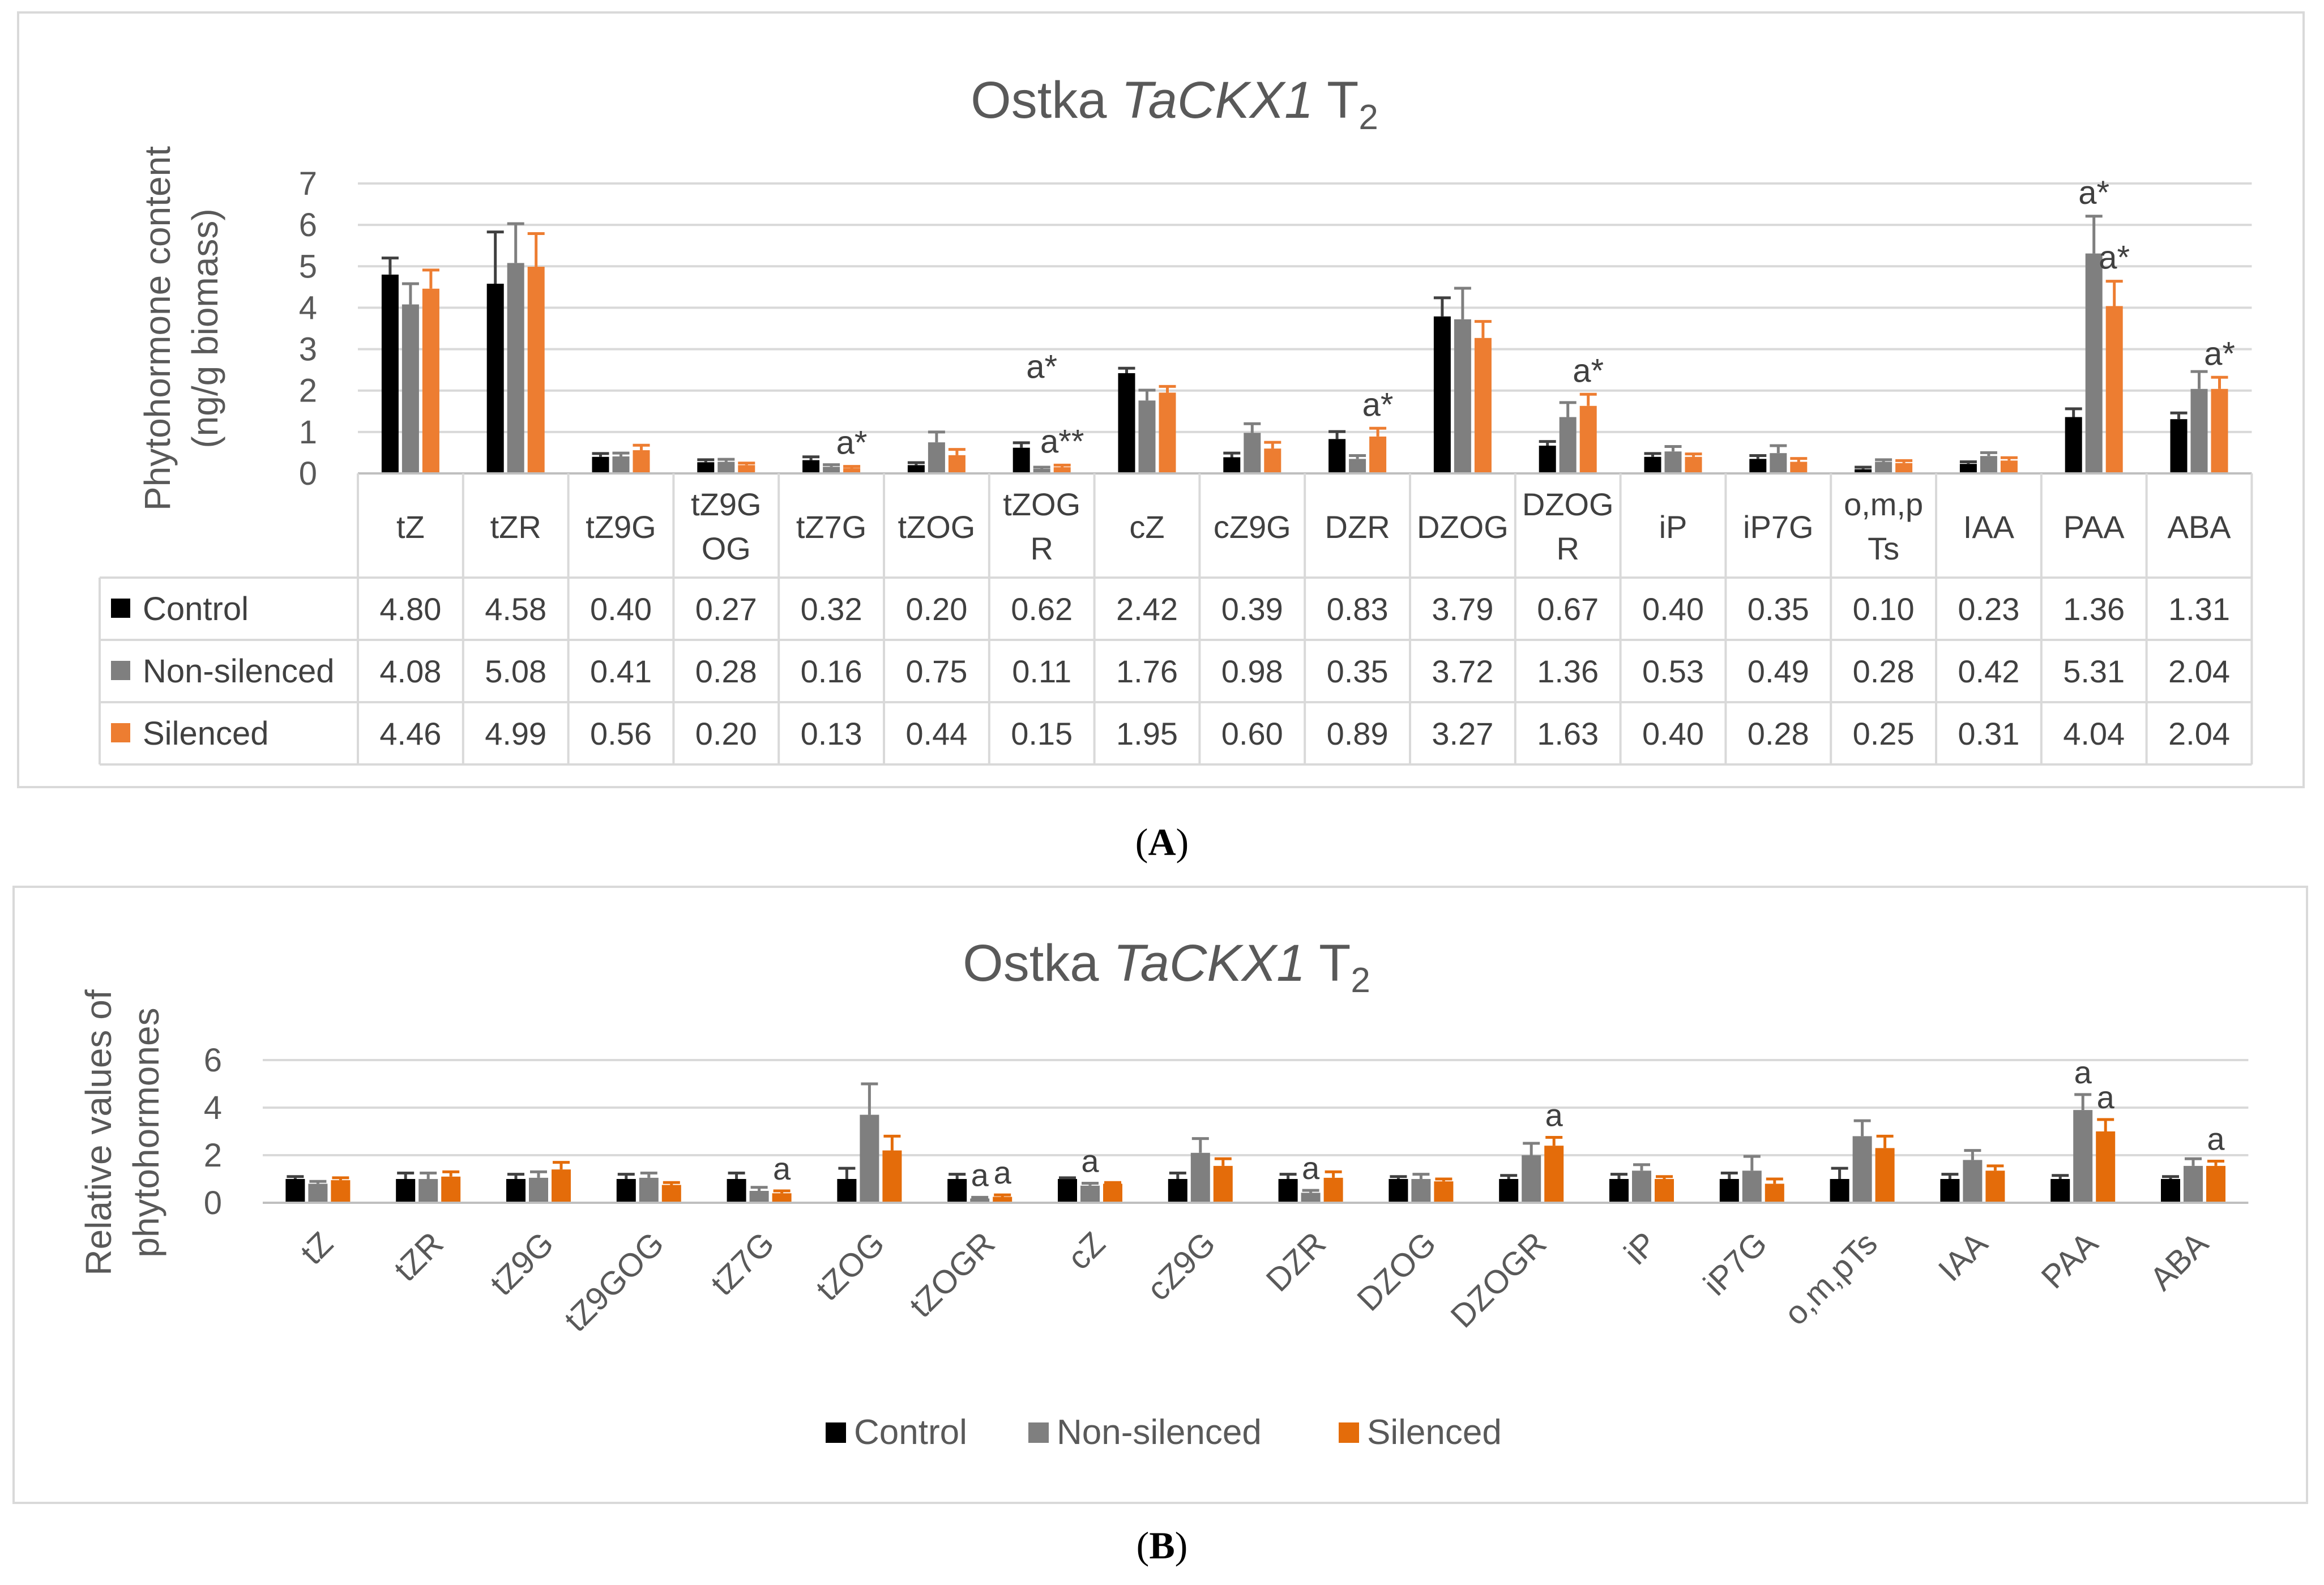 This screenshot has height=1585, width=2324. Describe the element at coordinates (852, 443) in the screenshot. I see `annotation-0: a*` at that location.